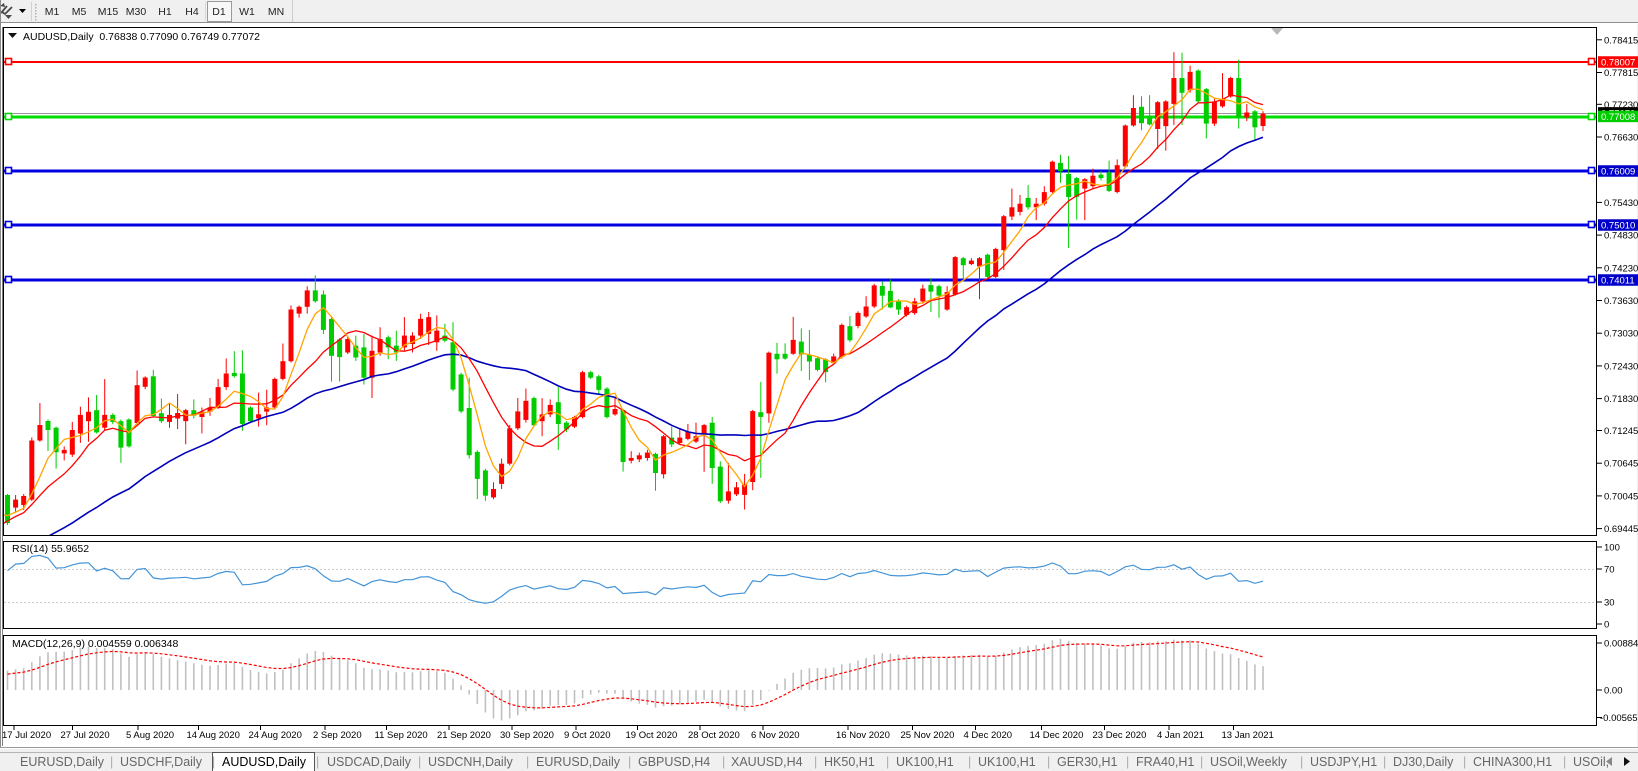 This screenshot has width=1638, height=771. I want to click on svg-text: D1, so click(219, 12).